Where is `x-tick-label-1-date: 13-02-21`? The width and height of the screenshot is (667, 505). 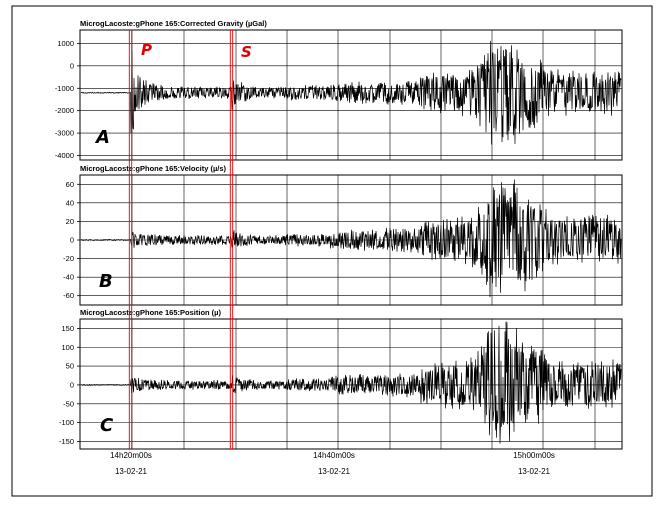
x-tick-label-1-date: 13-02-21 is located at coordinates (334, 471).